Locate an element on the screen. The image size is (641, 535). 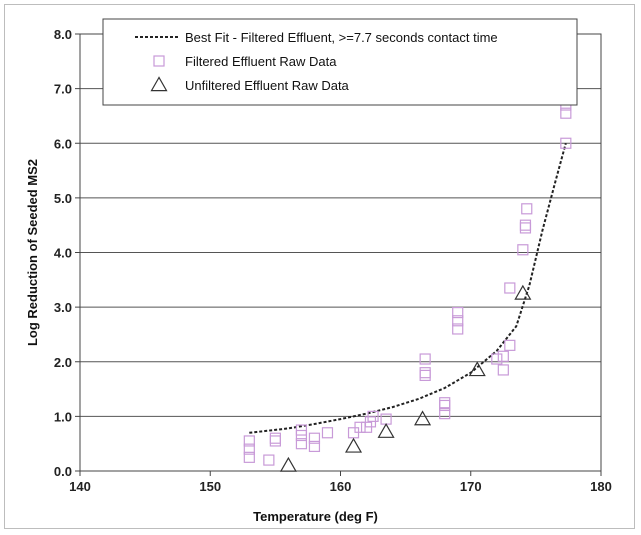
legend-entry: Filtered Effluent Raw Data is located at coordinates (261, 61).